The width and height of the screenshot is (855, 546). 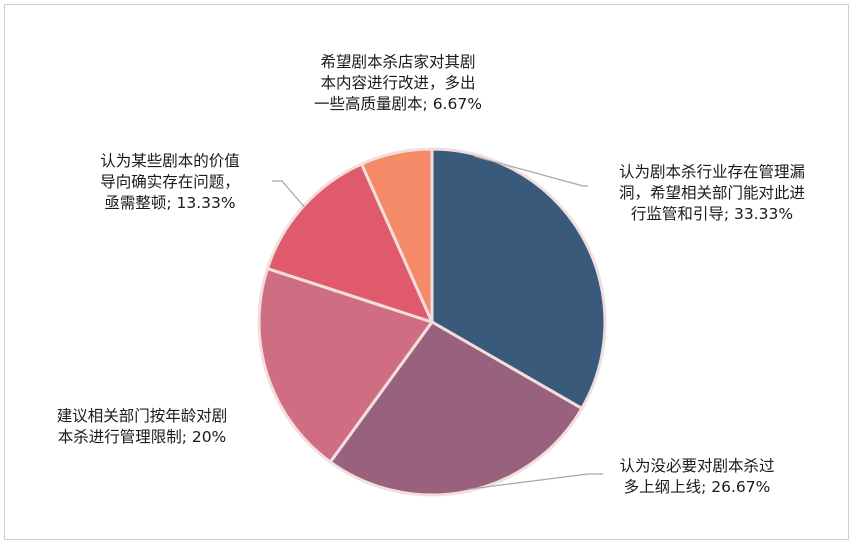 I want to click on data-label-1-line-1: 认为剧本杀行业存在管理漏, so click(x=712, y=172).